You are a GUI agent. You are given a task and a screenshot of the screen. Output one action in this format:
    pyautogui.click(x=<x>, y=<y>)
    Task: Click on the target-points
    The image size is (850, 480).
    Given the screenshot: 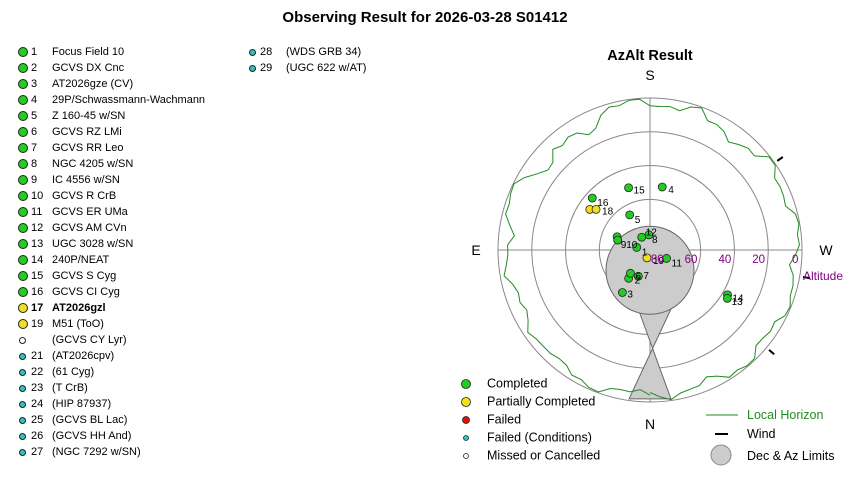 What is the action you would take?
    pyautogui.click(x=658, y=242)
    